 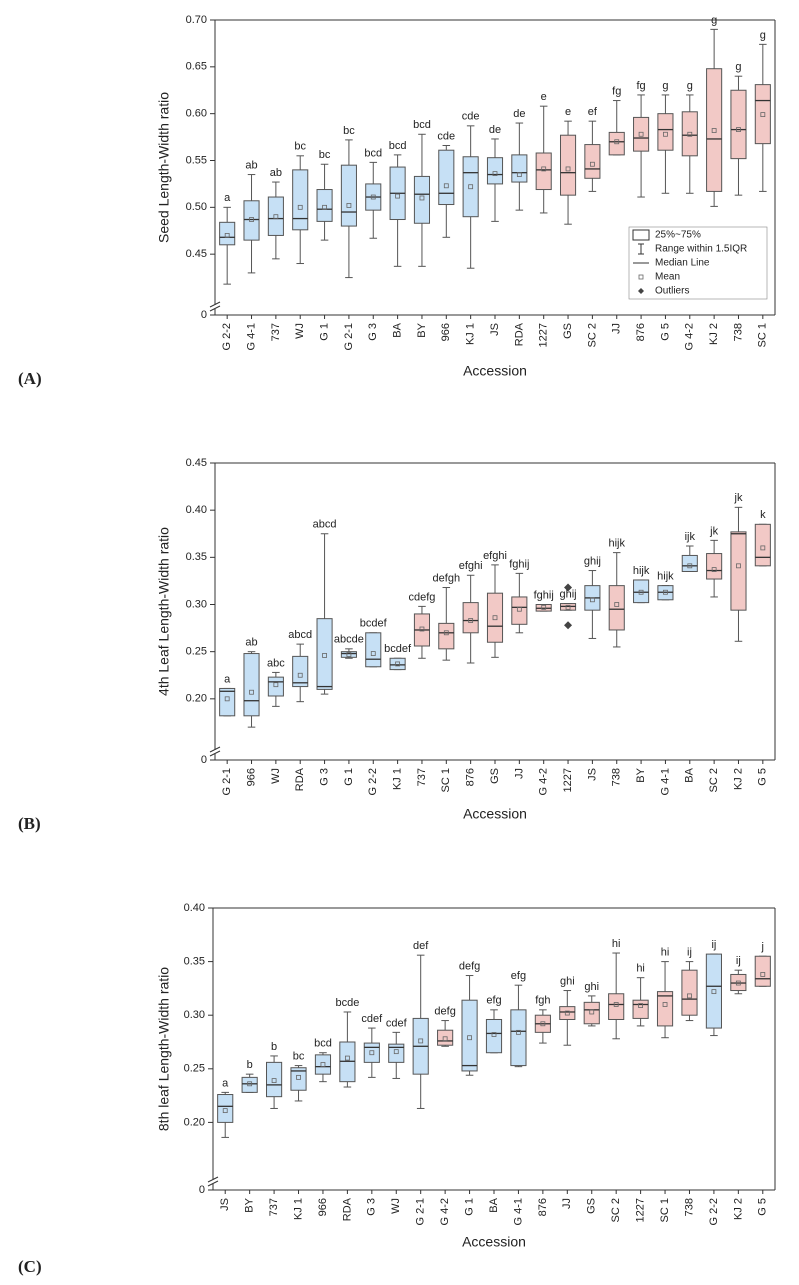 I want to click on x-tick-label: G 5, so click(x=665, y=332).